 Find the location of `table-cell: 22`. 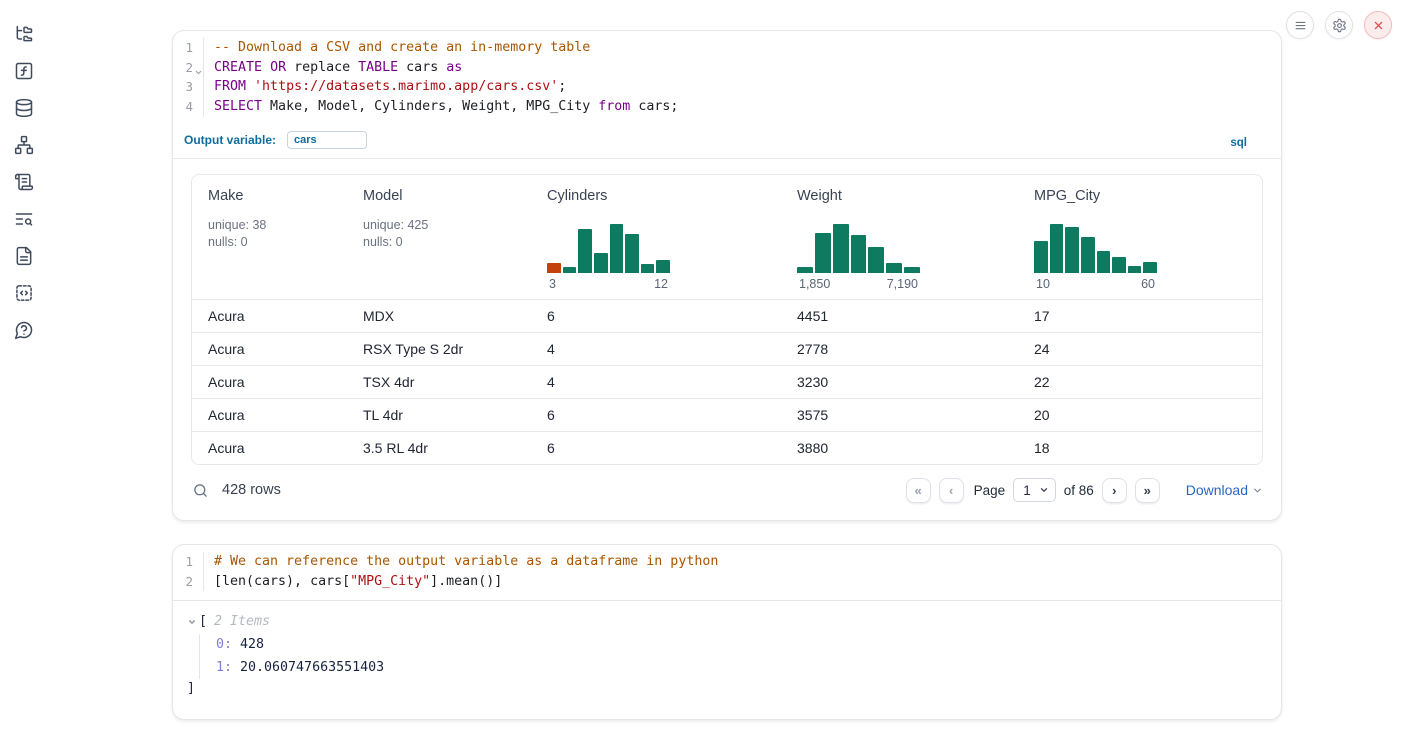

table-cell: 22 is located at coordinates (1042, 381).